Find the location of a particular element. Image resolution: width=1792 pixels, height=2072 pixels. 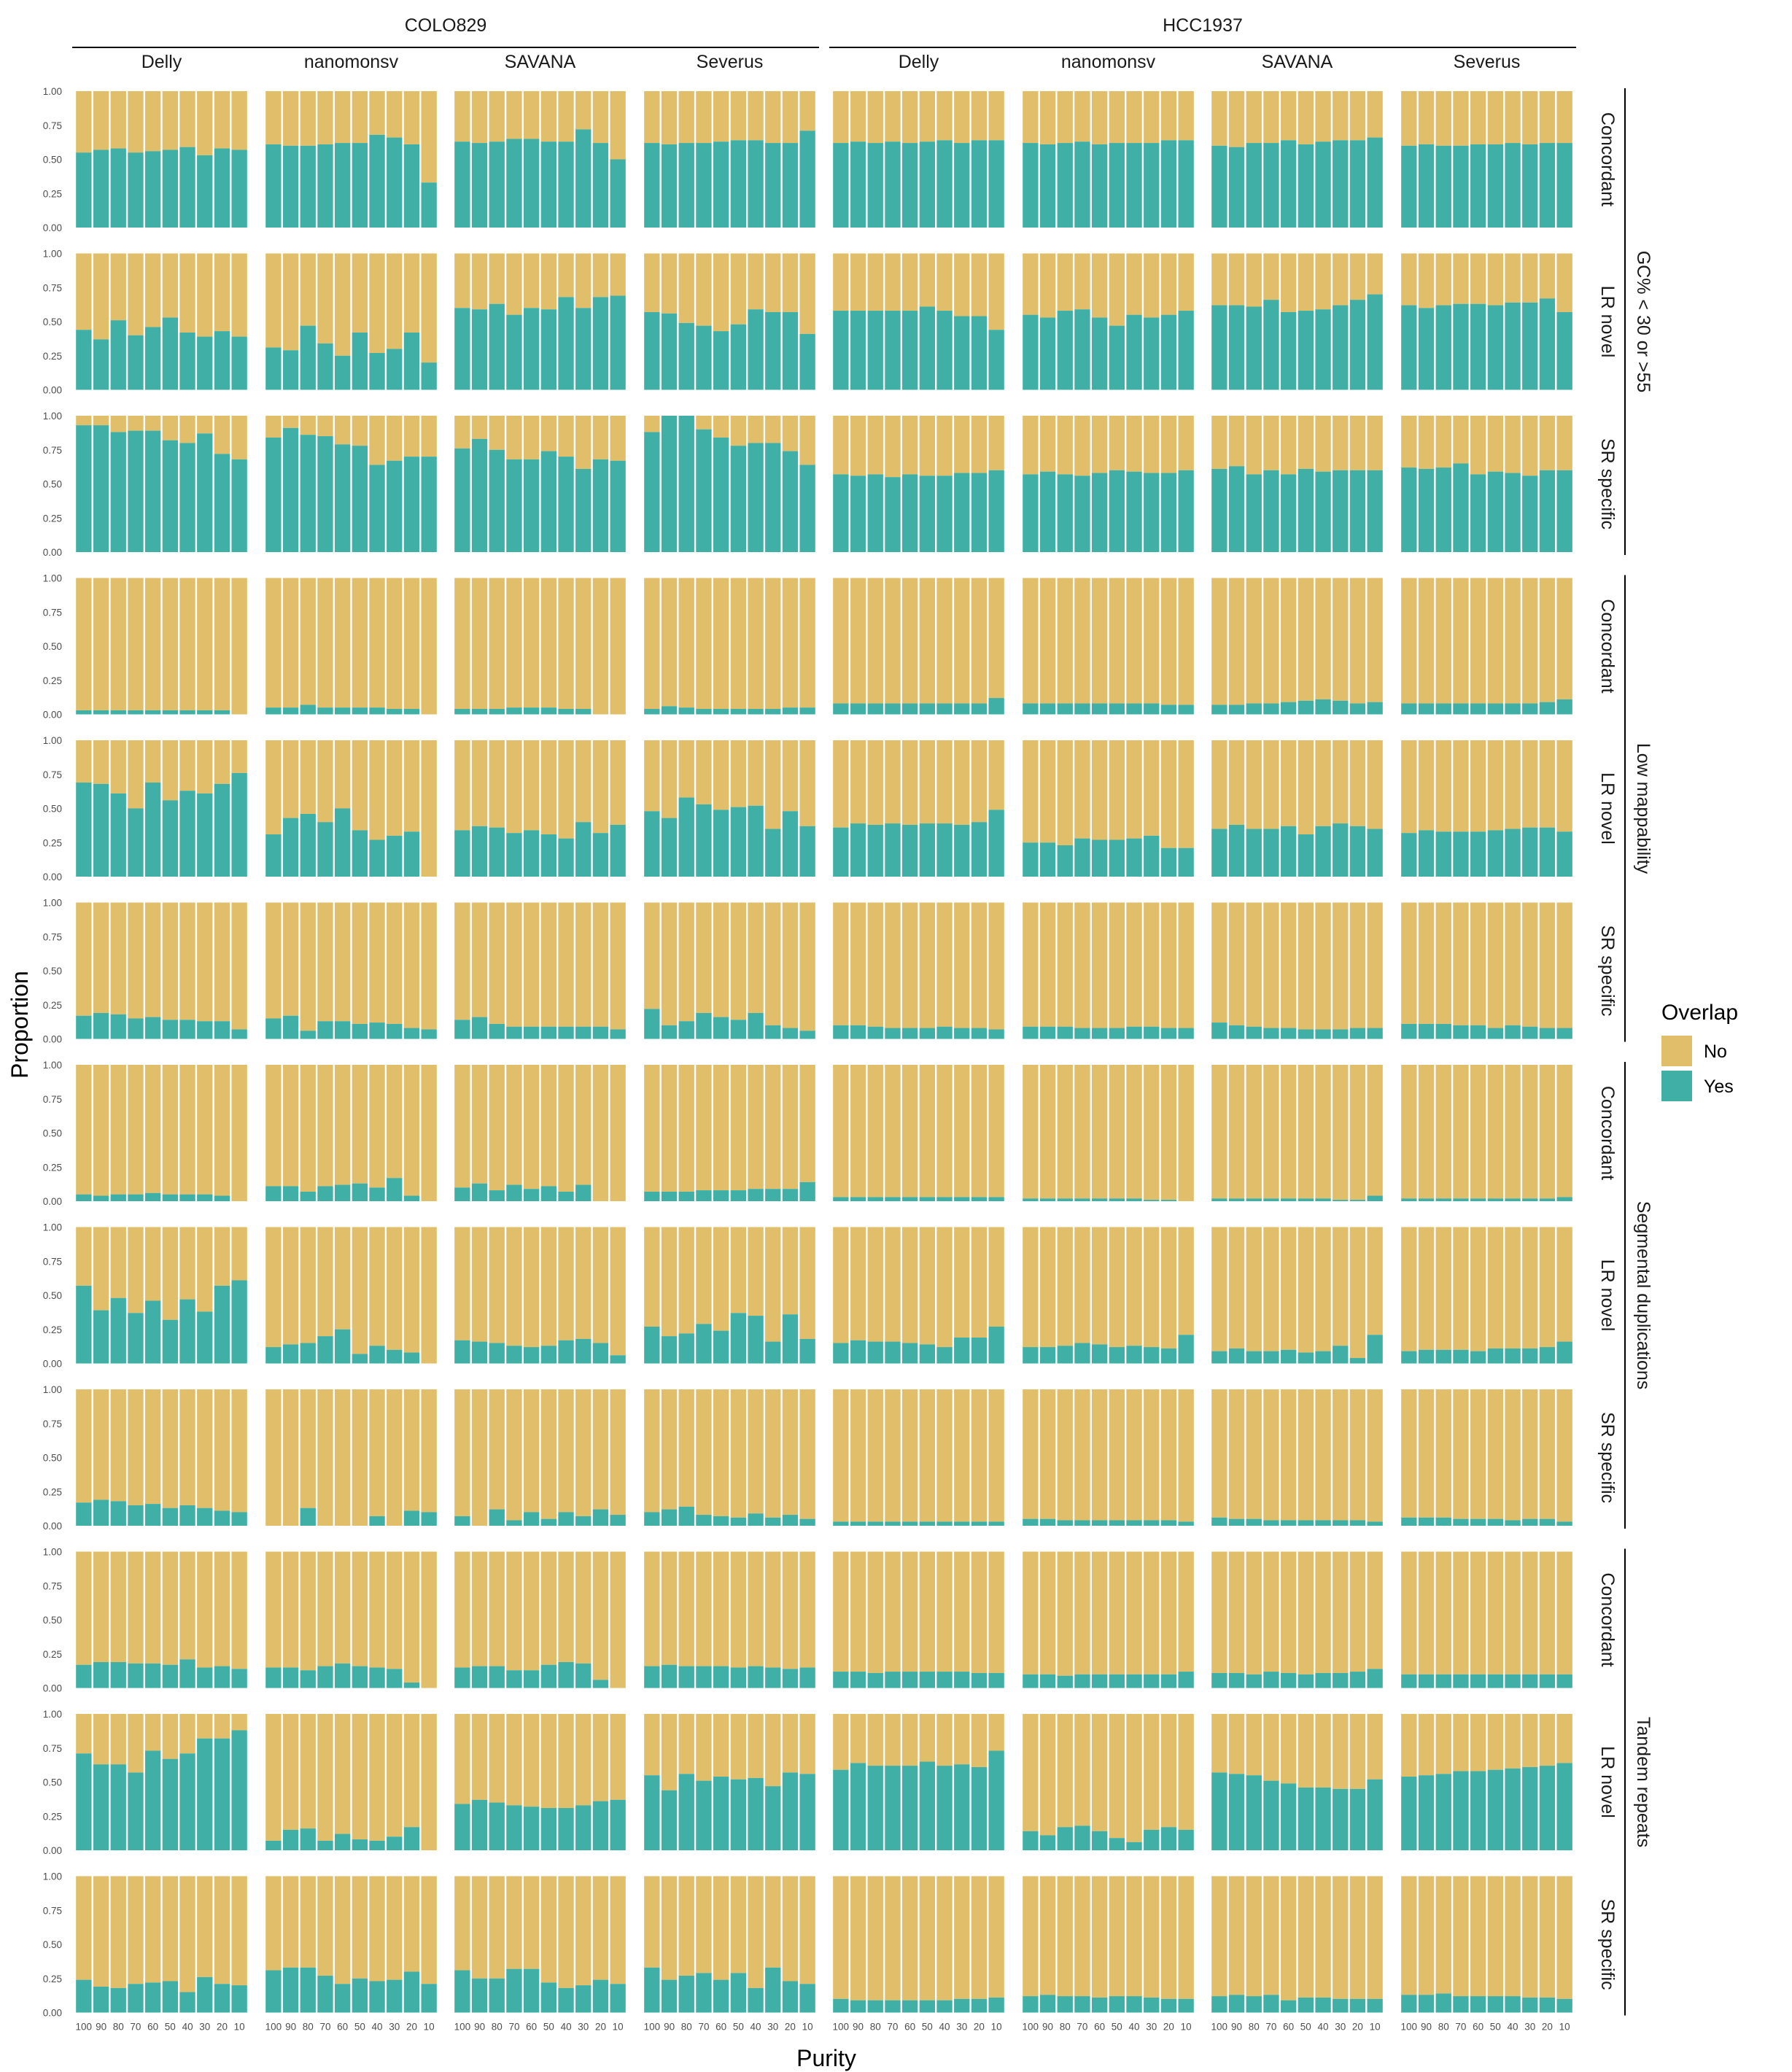

category-strip-label: SR specific is located at coordinates (1607, 1944).